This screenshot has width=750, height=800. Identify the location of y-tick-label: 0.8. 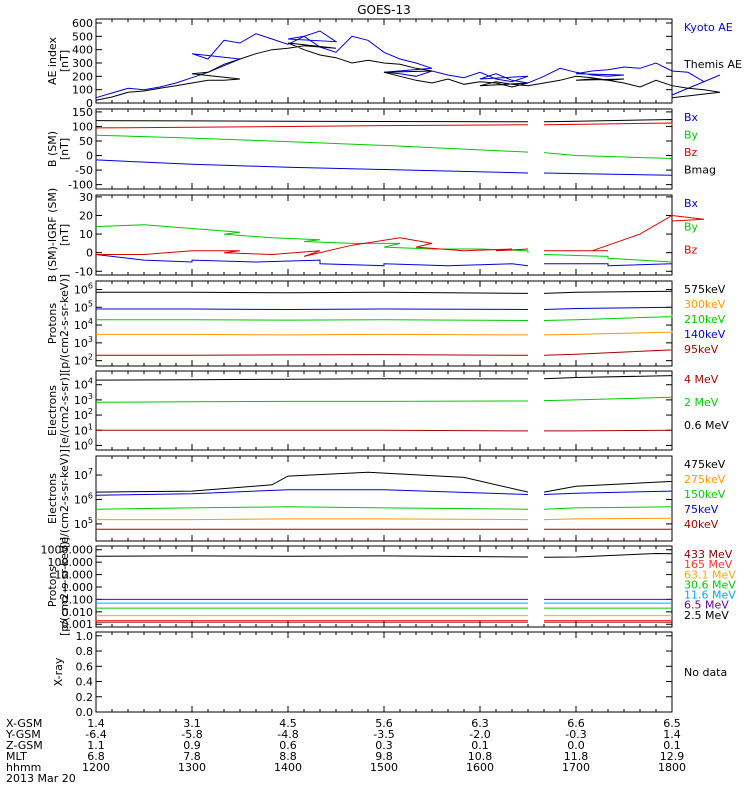
(85, 651).